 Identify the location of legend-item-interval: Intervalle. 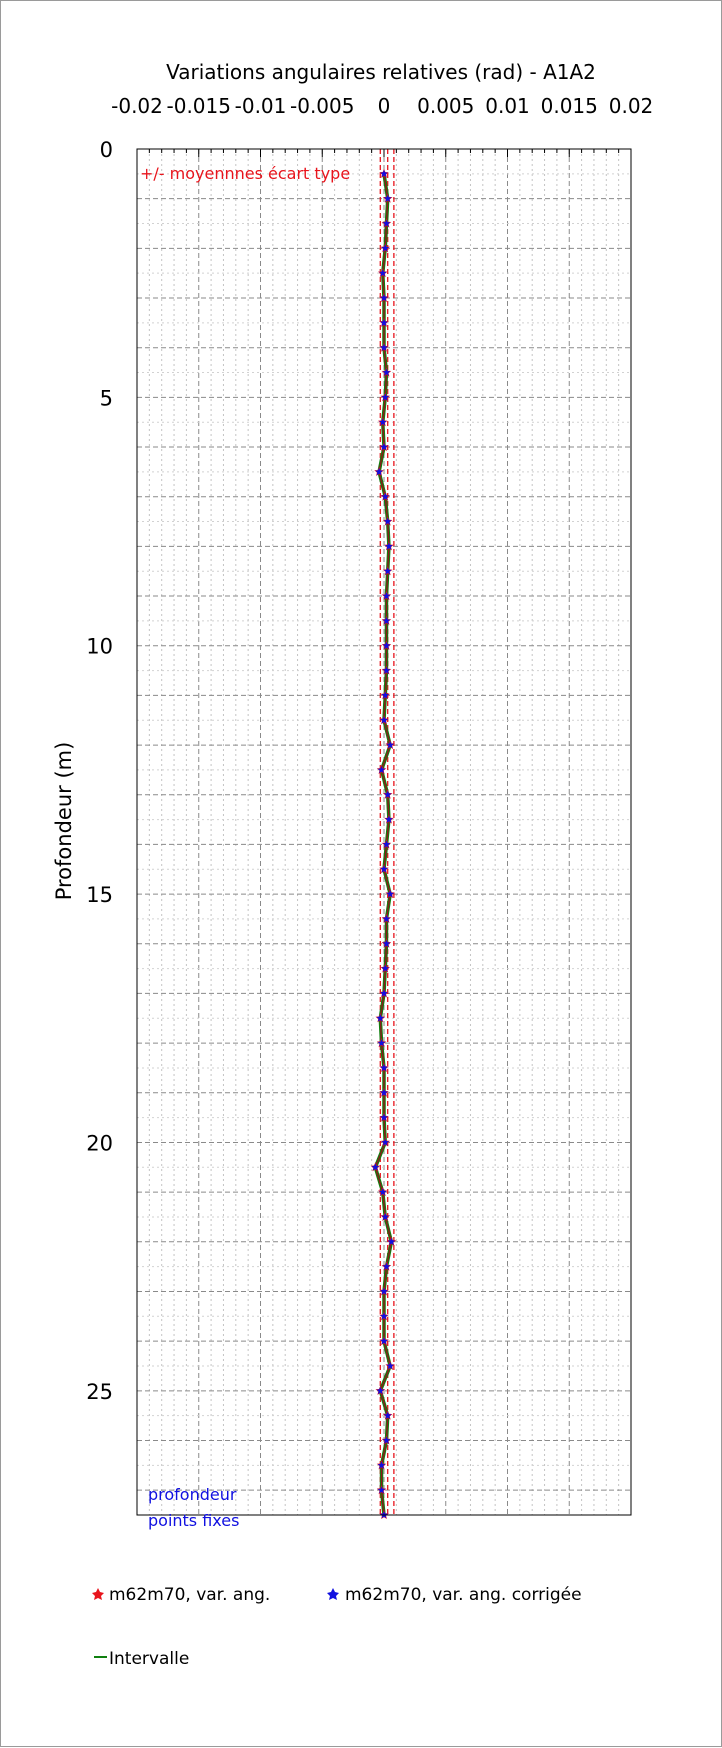
(141, 1659).